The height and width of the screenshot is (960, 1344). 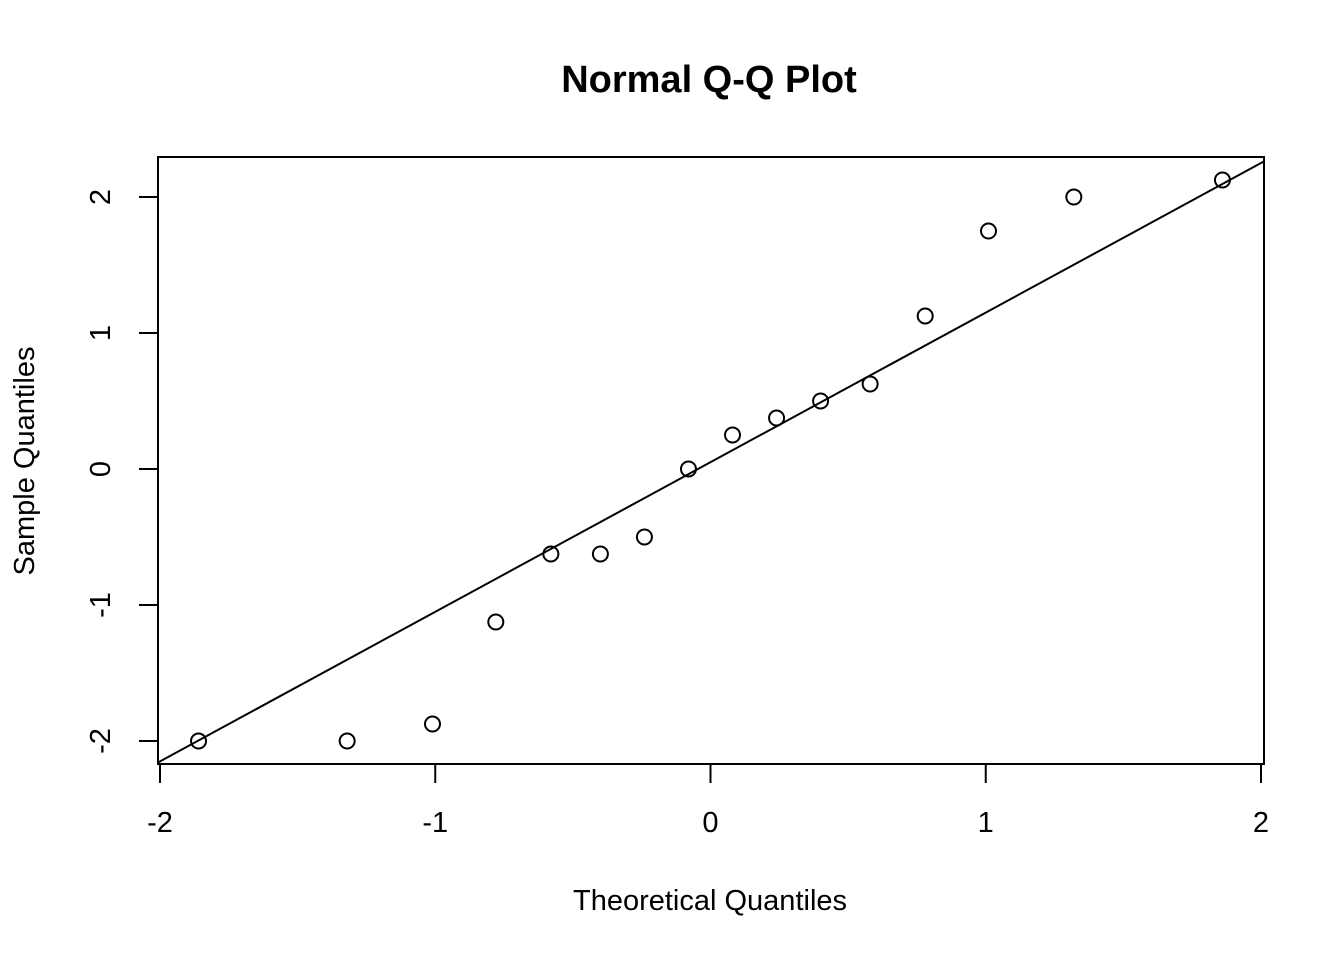 I want to click on y-axis-title: Sample Quantiles, so click(x=25, y=461).